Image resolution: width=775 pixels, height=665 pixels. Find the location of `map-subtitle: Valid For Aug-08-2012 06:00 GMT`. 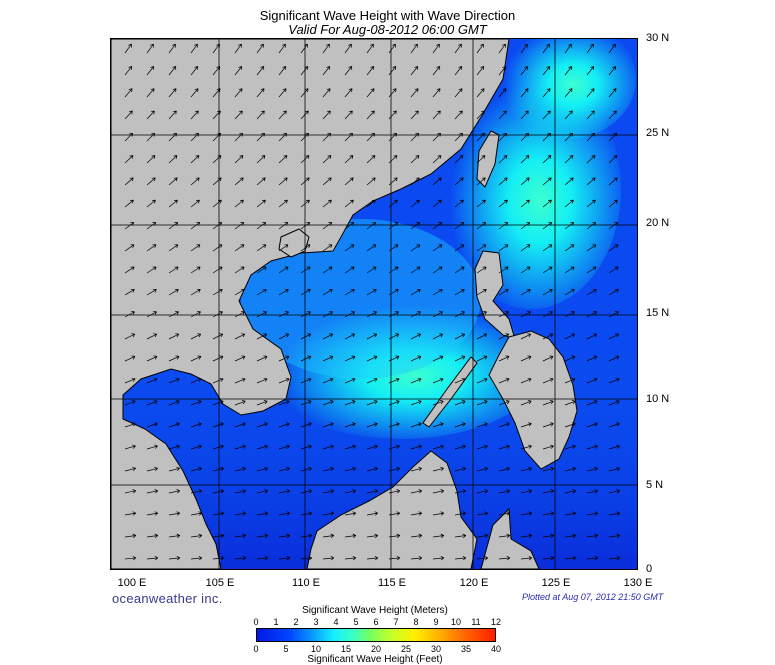

map-subtitle: Valid For Aug-08-2012 06:00 GMT is located at coordinates (387, 29).